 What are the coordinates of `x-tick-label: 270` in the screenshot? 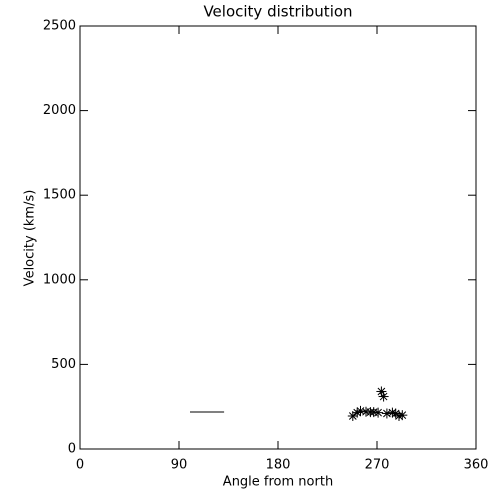 It's located at (377, 465).